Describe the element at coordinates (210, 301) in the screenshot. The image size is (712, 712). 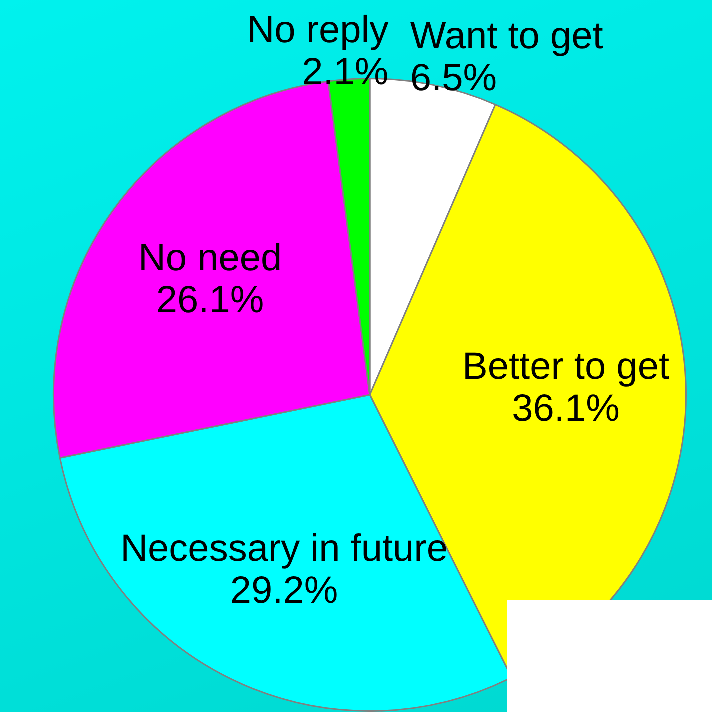
I see `data-label: 26.1%` at that location.